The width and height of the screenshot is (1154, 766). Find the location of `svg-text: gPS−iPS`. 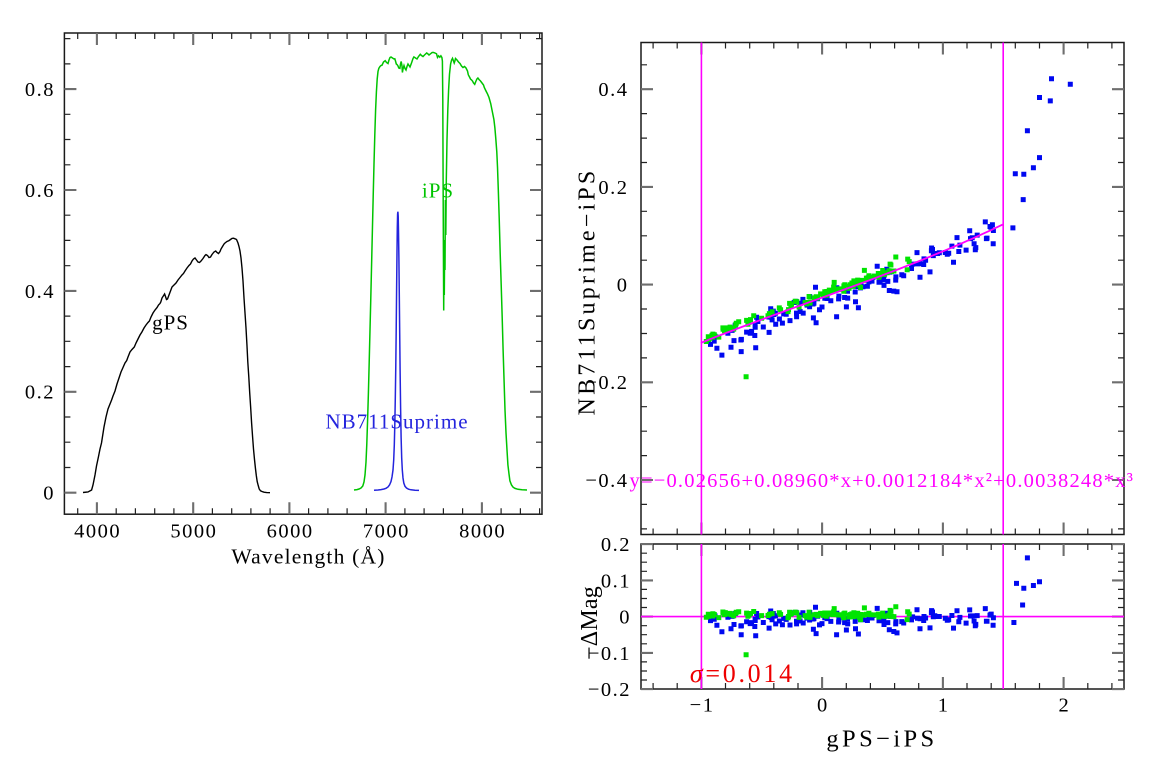

svg-text: gPS−iPS is located at coordinates (881, 739).